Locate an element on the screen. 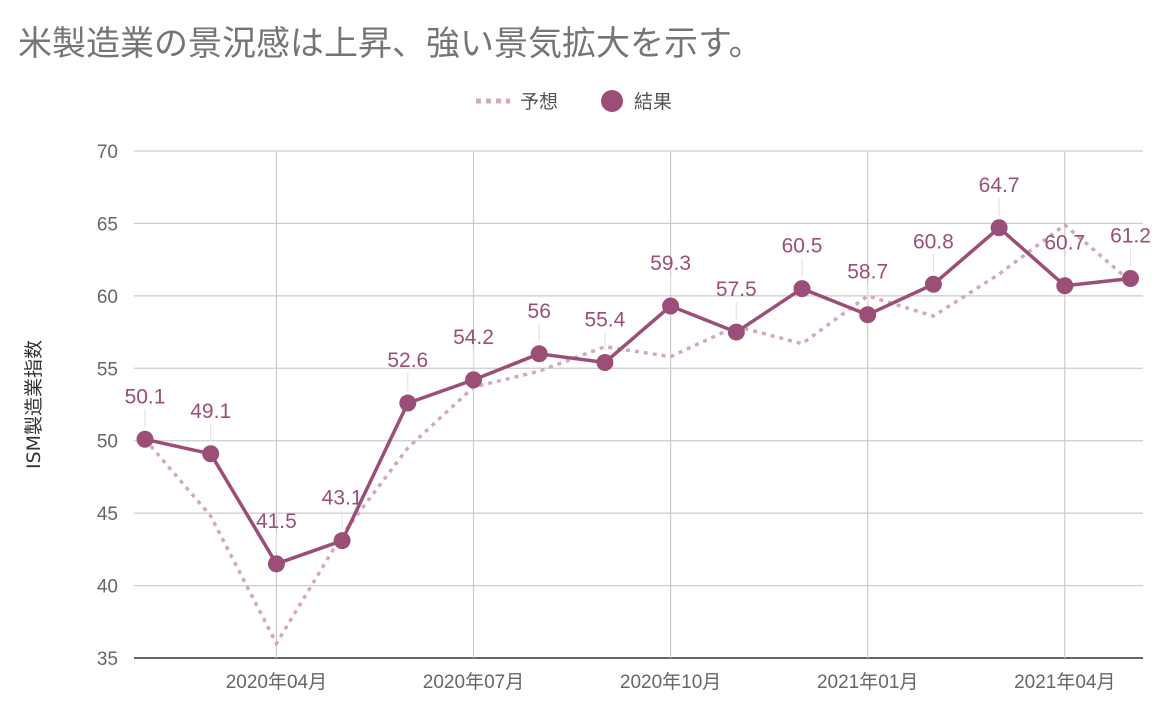  y-tick-label: 50 is located at coordinates (107, 442).